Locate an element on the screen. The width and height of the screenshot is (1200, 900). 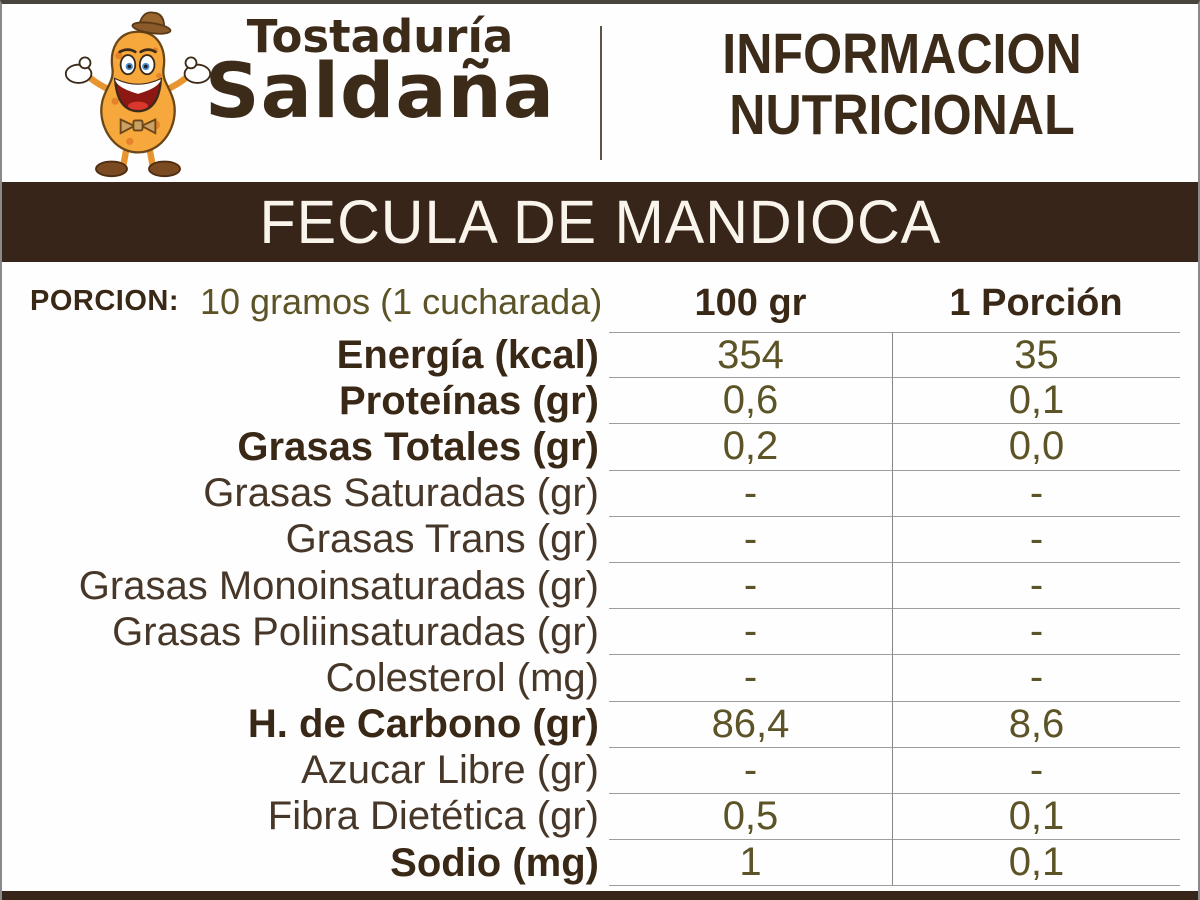
brand-wordmark: Tostaduría Saldaña is located at coordinates (380, 71).